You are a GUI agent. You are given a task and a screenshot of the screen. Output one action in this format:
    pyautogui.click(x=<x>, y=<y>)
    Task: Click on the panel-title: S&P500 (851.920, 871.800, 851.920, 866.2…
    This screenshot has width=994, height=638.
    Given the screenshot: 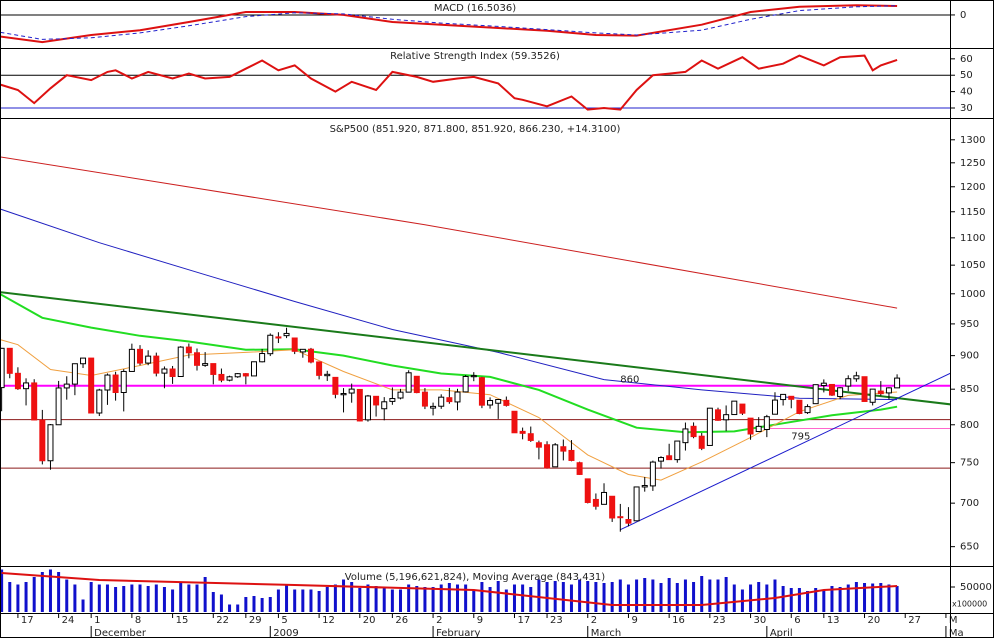 What is the action you would take?
    pyautogui.click(x=475, y=129)
    